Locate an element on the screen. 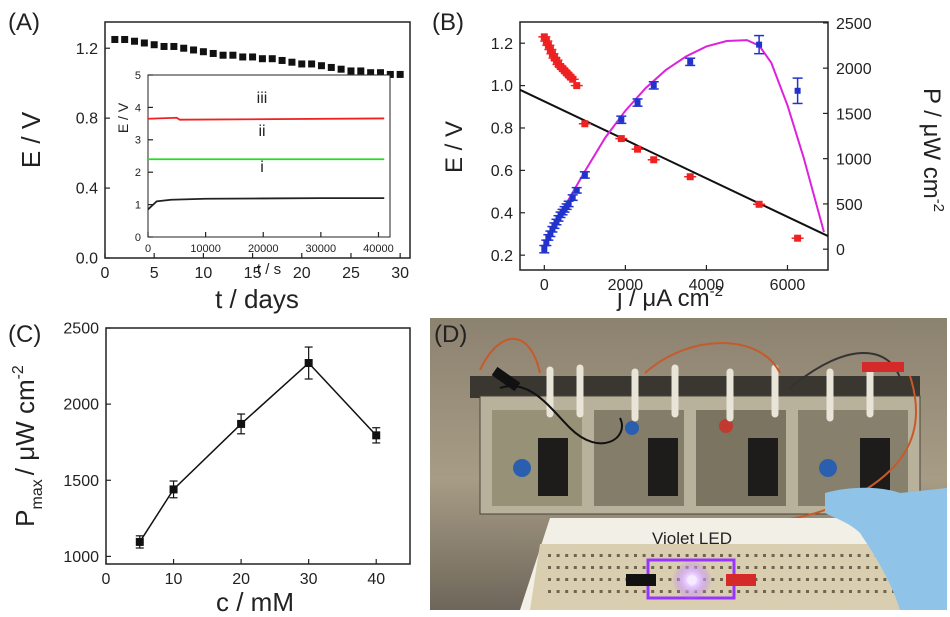  x-tick-label: 40000 is located at coordinates (378, 249).